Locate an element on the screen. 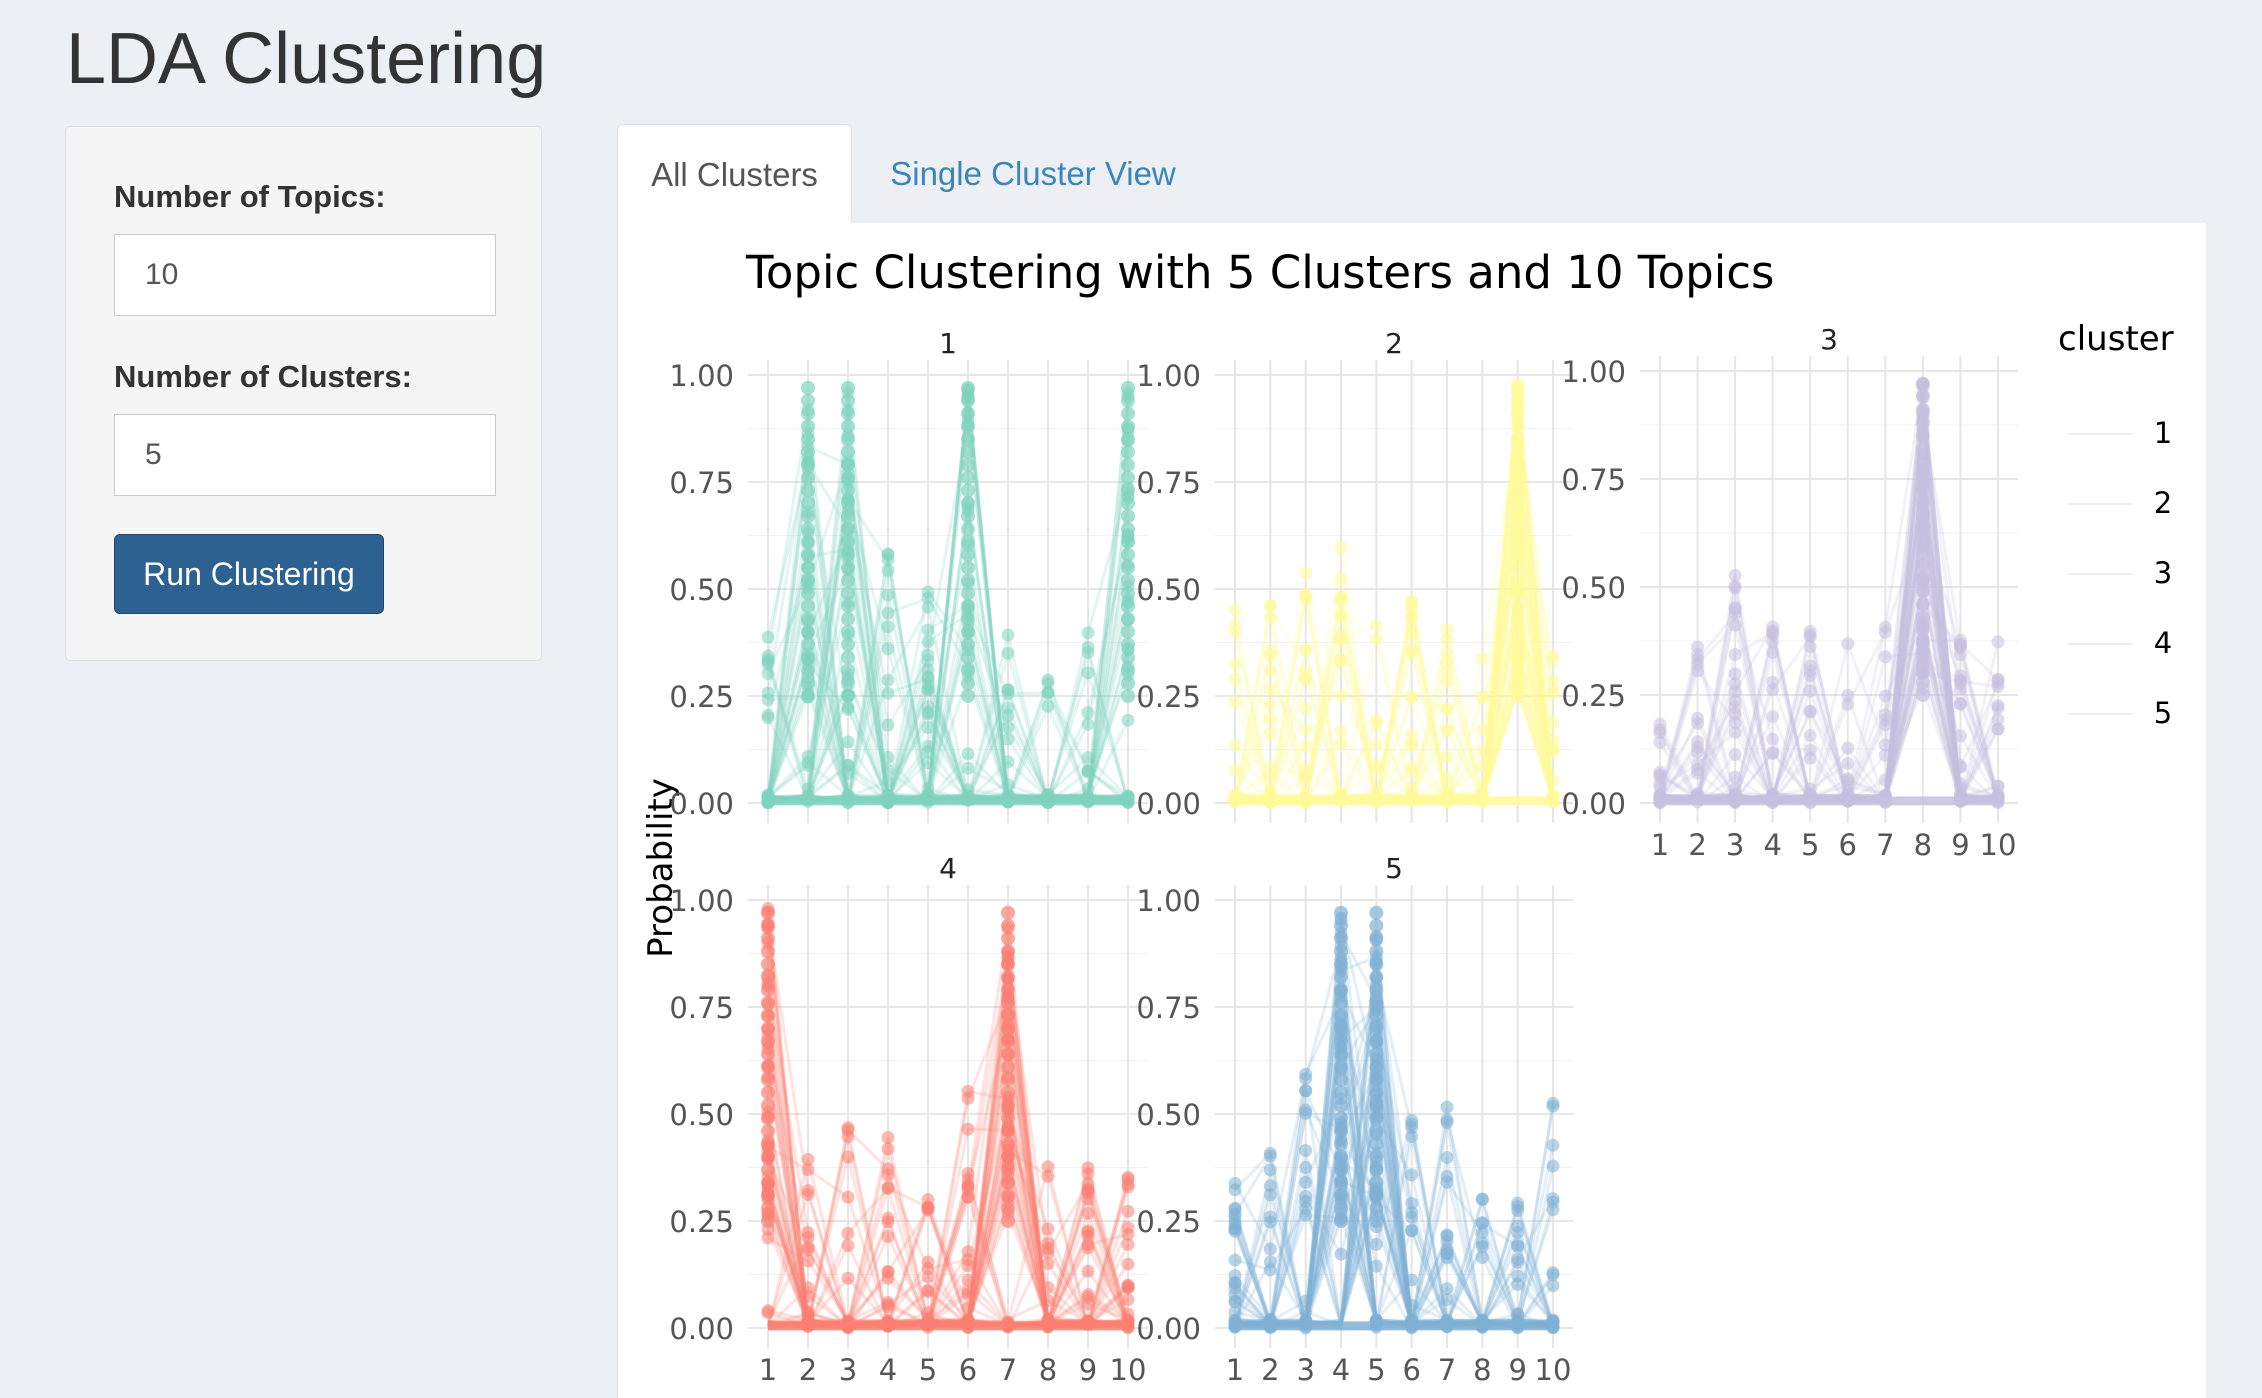 The height and width of the screenshot is (1398, 2262). x-tick-label: 7 is located at coordinates (1008, 1370).